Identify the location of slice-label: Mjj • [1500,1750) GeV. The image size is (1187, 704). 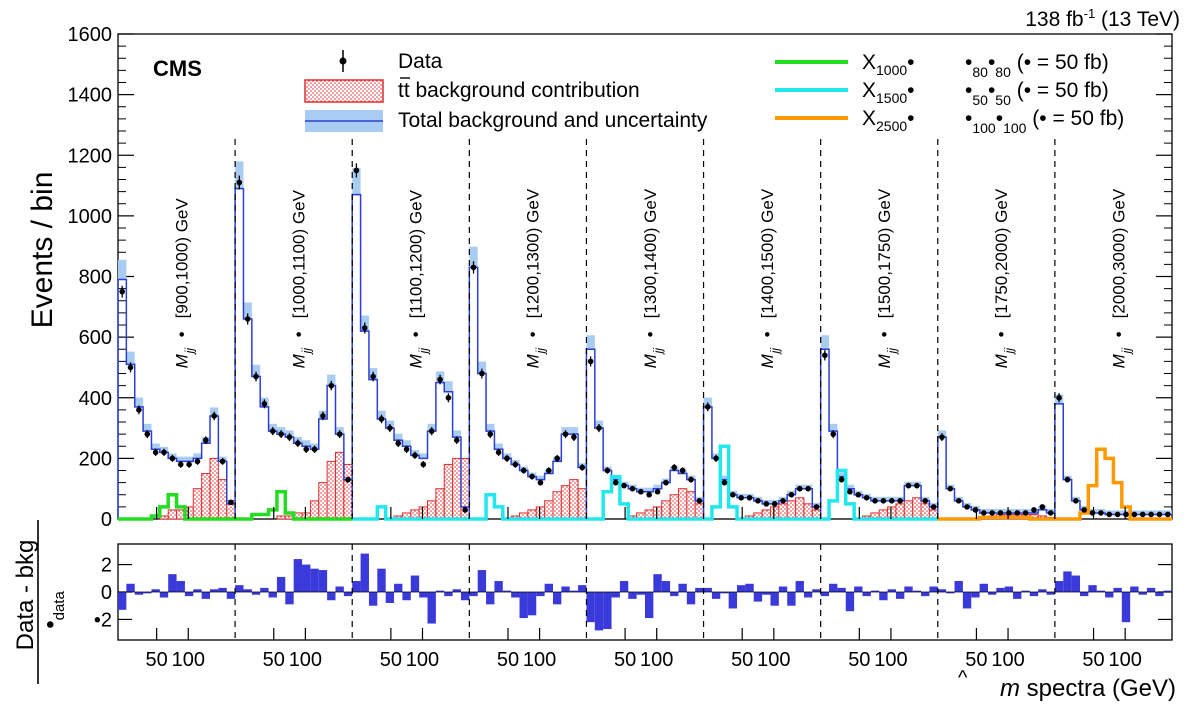
(887, 278).